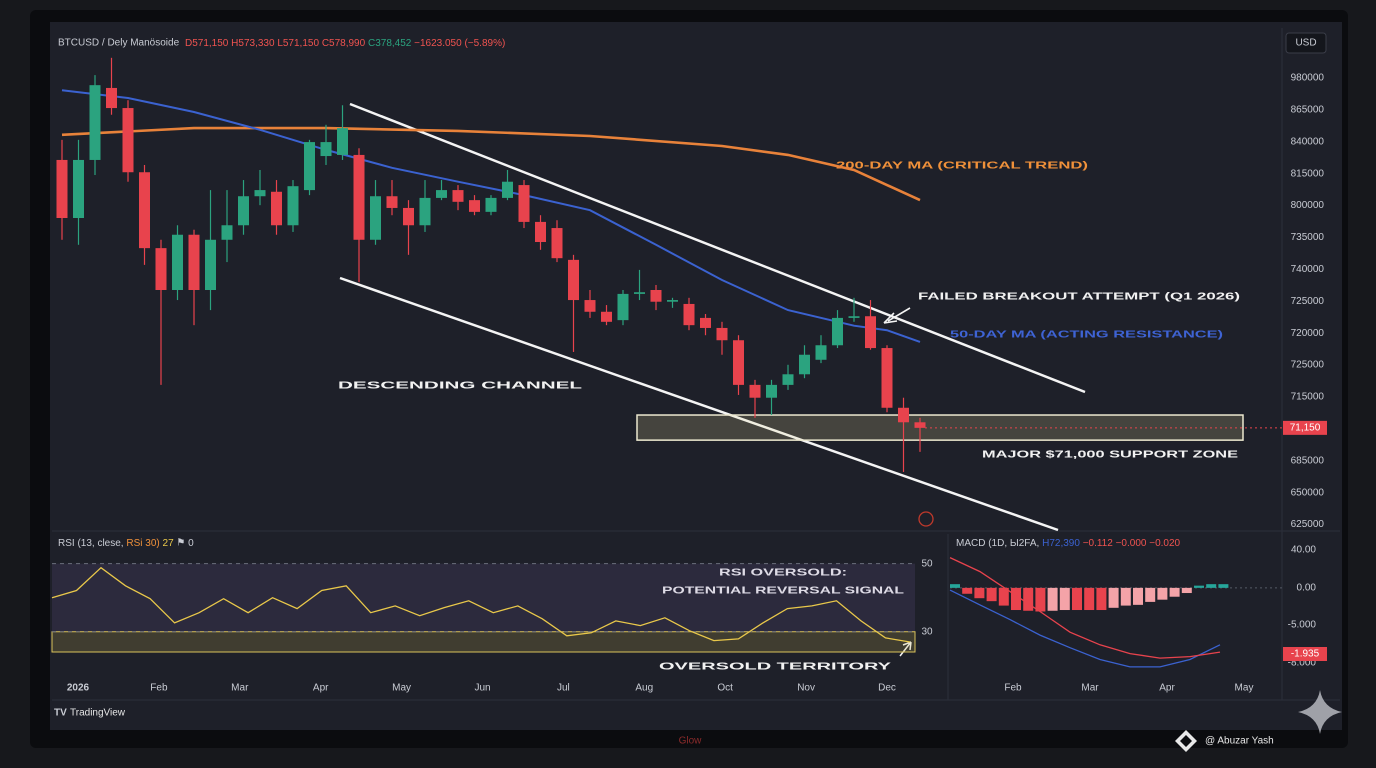 The width and height of the screenshot is (1376, 768). What do you see at coordinates (644, 688) in the screenshot?
I see `x-tick-label: Aug` at bounding box center [644, 688].